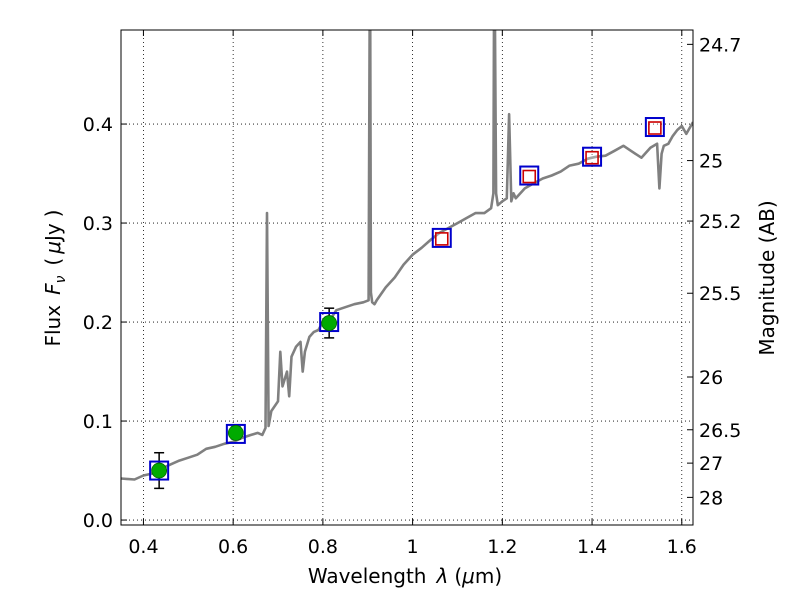  Describe the element at coordinates (502, 547) in the screenshot. I see `x-tick-label: 1.2` at that location.